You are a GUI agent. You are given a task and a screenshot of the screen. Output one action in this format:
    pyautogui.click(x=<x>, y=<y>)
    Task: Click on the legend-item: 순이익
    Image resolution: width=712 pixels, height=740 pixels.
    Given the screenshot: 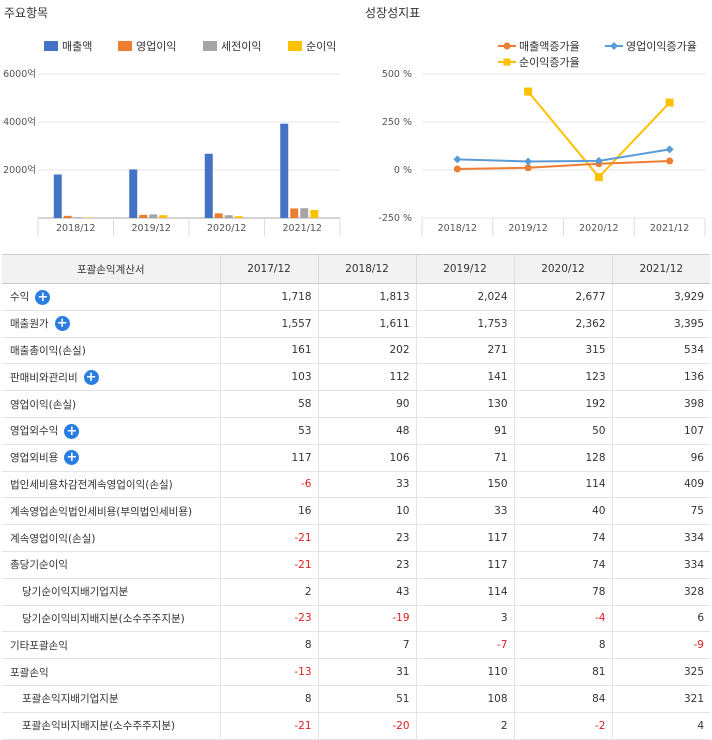 What is the action you would take?
    pyautogui.click(x=312, y=46)
    